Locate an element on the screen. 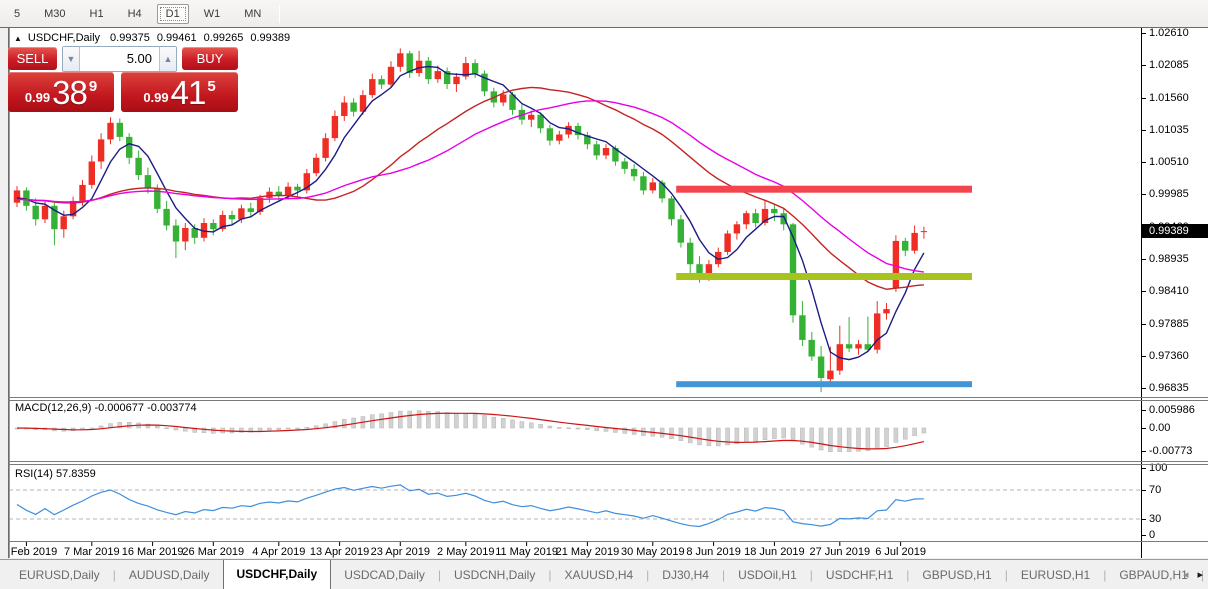  price-axis-label: 0.97885 is located at coordinates (1169, 323).